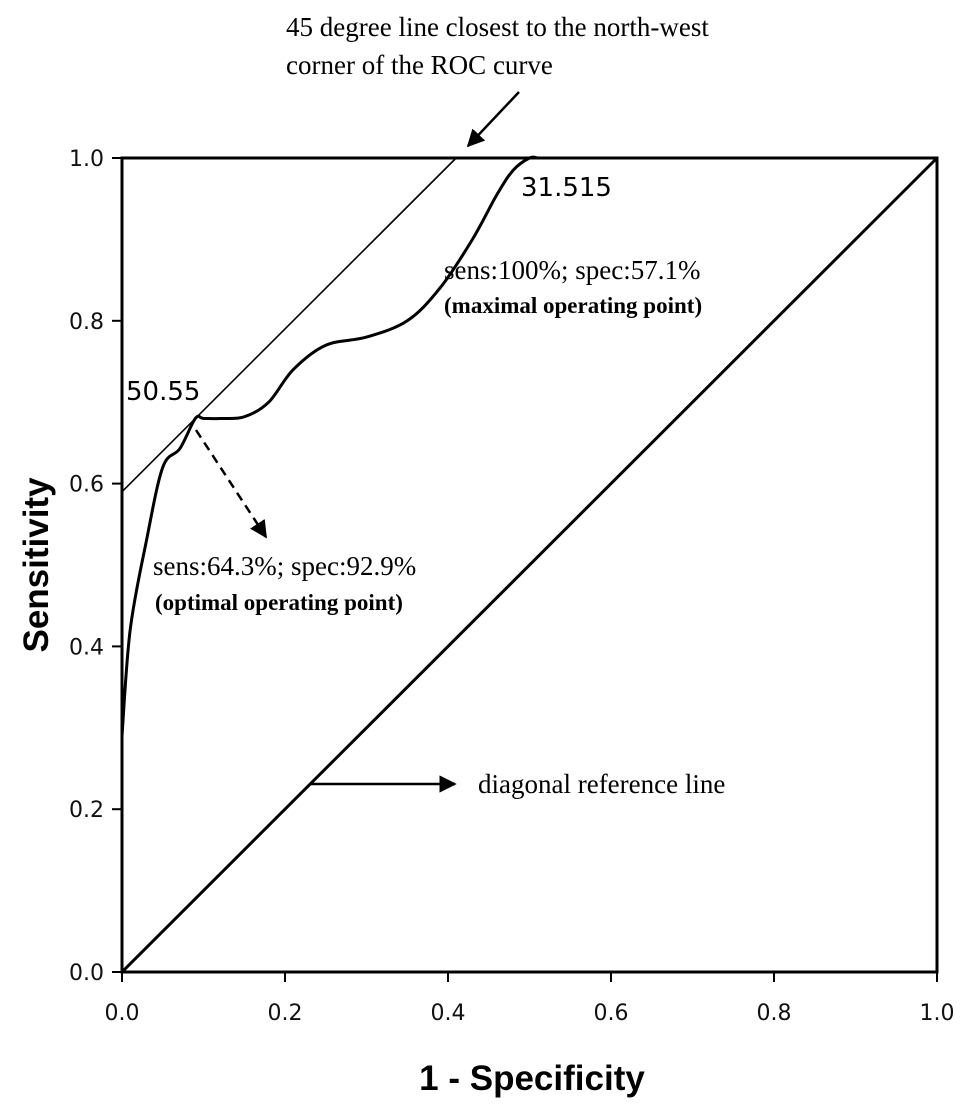 The width and height of the screenshot is (969, 1110). I want to click on diagonal-label: diagonal reference line, so click(601, 784).